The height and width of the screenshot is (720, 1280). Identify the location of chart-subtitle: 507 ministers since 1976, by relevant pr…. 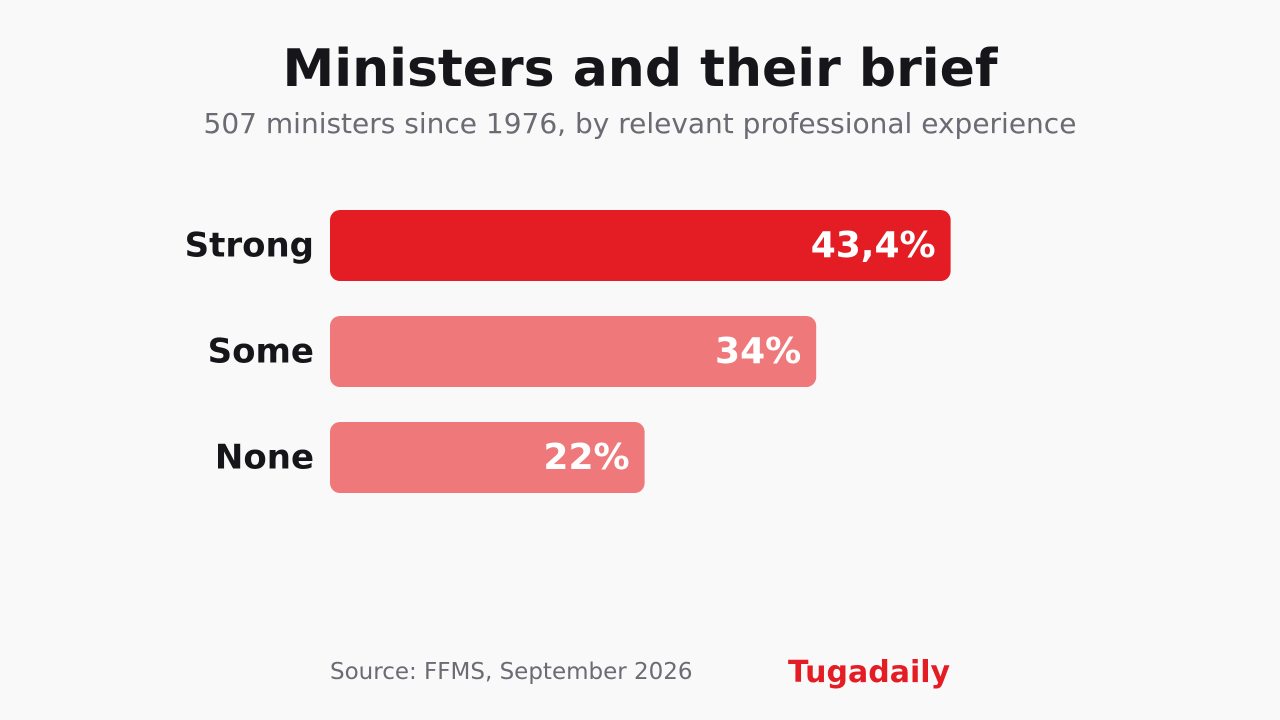
(640, 123).